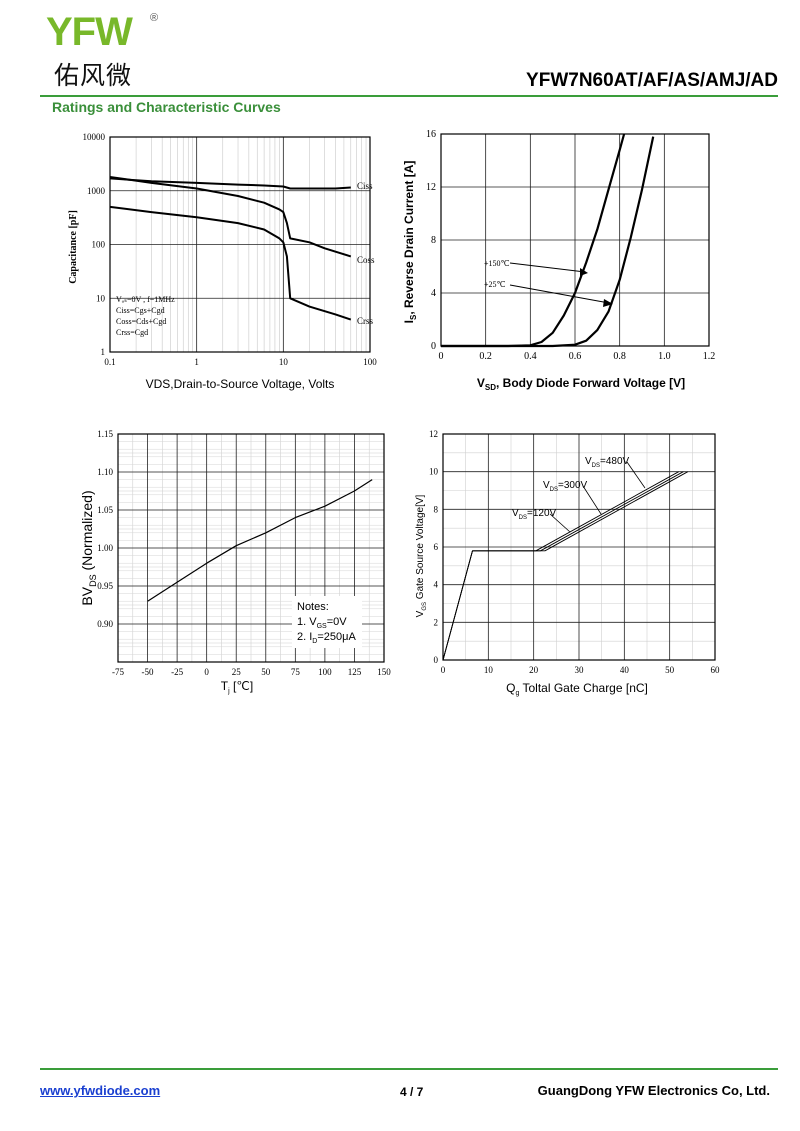 The image size is (800, 1131). I want to click on x-tick-label: 1.0, so click(664, 356).